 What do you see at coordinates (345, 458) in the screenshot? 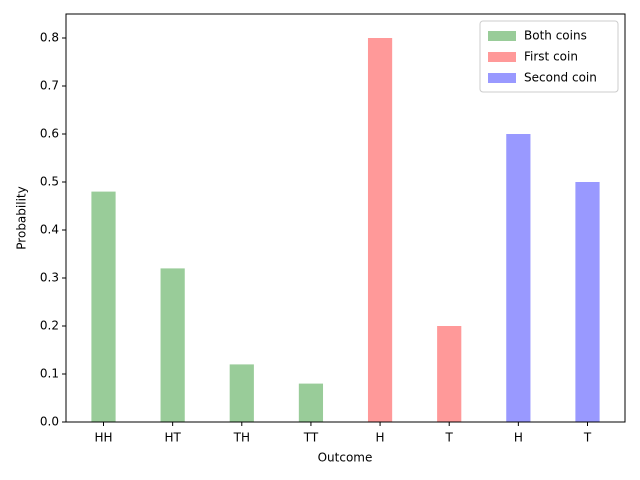
I see `x-axis-label: Outcome` at bounding box center [345, 458].